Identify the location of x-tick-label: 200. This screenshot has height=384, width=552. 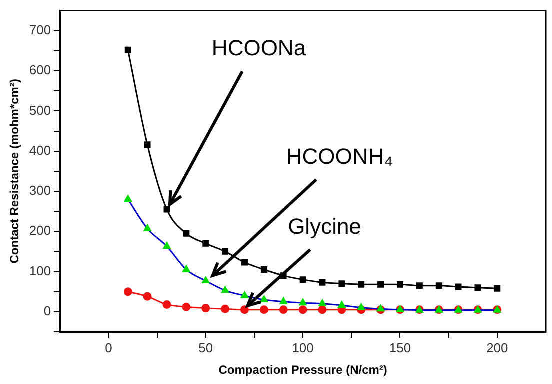
(497, 348).